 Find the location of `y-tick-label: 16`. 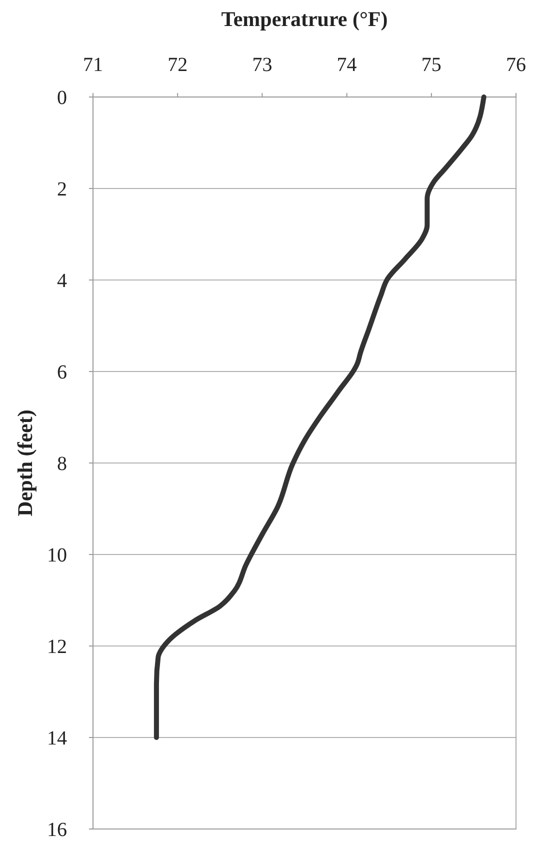

y-tick-label: 16 is located at coordinates (57, 830).